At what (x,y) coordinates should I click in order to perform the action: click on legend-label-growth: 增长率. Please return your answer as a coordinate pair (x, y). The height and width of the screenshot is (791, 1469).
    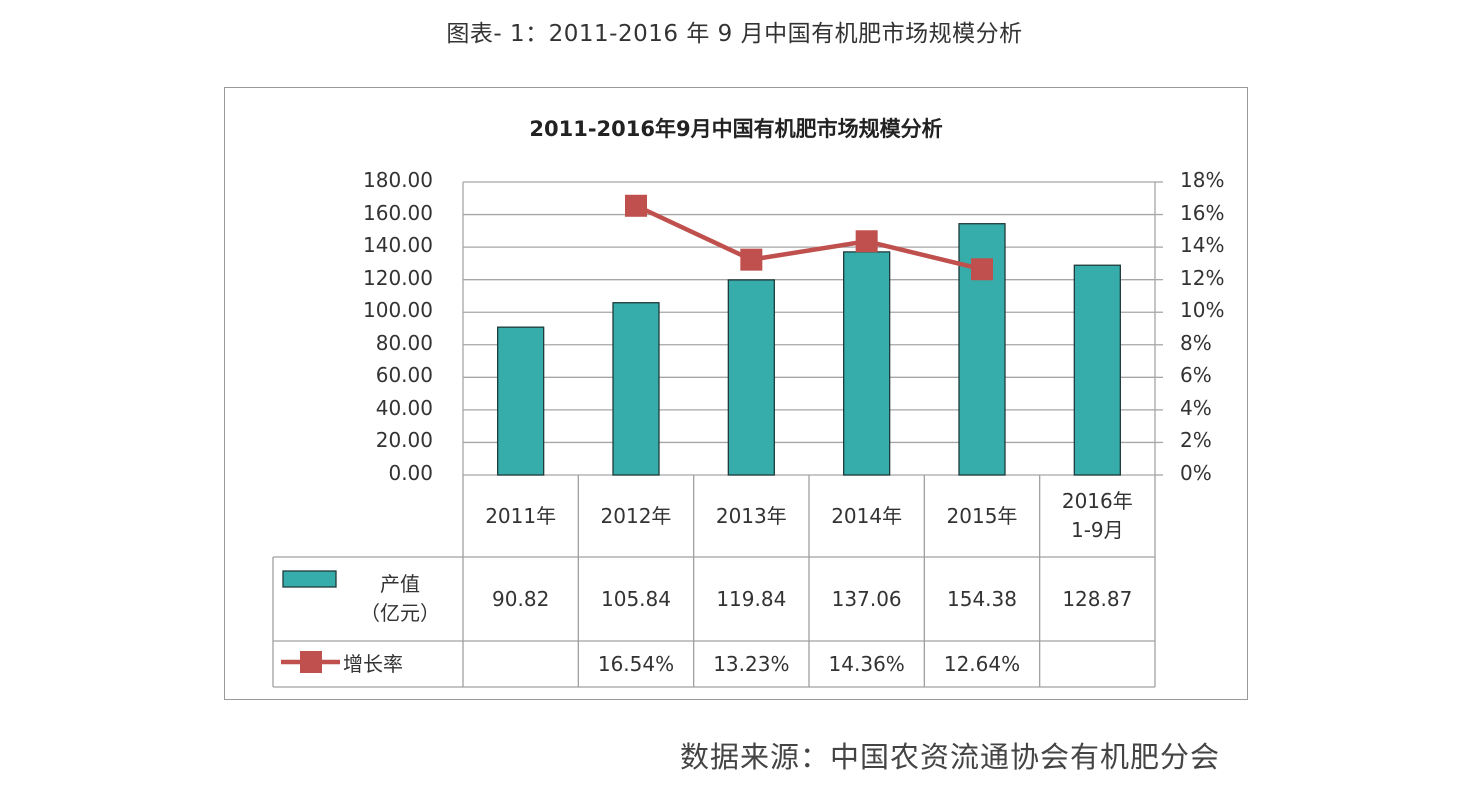
    Looking at the image, I should click on (373, 663).